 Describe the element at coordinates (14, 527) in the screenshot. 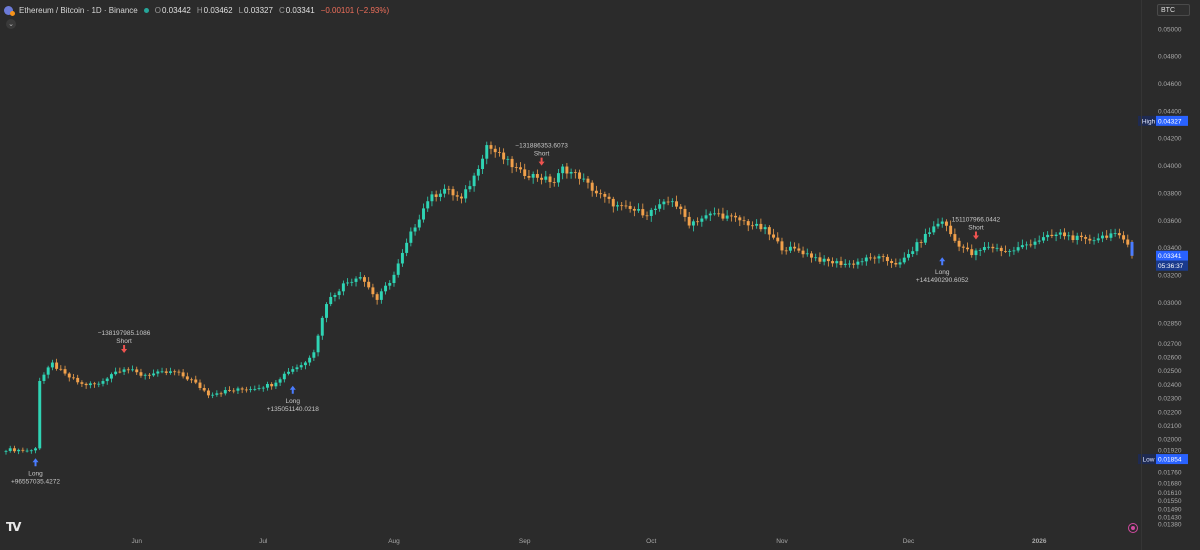

I see `tradingview-logo: TV` at that location.